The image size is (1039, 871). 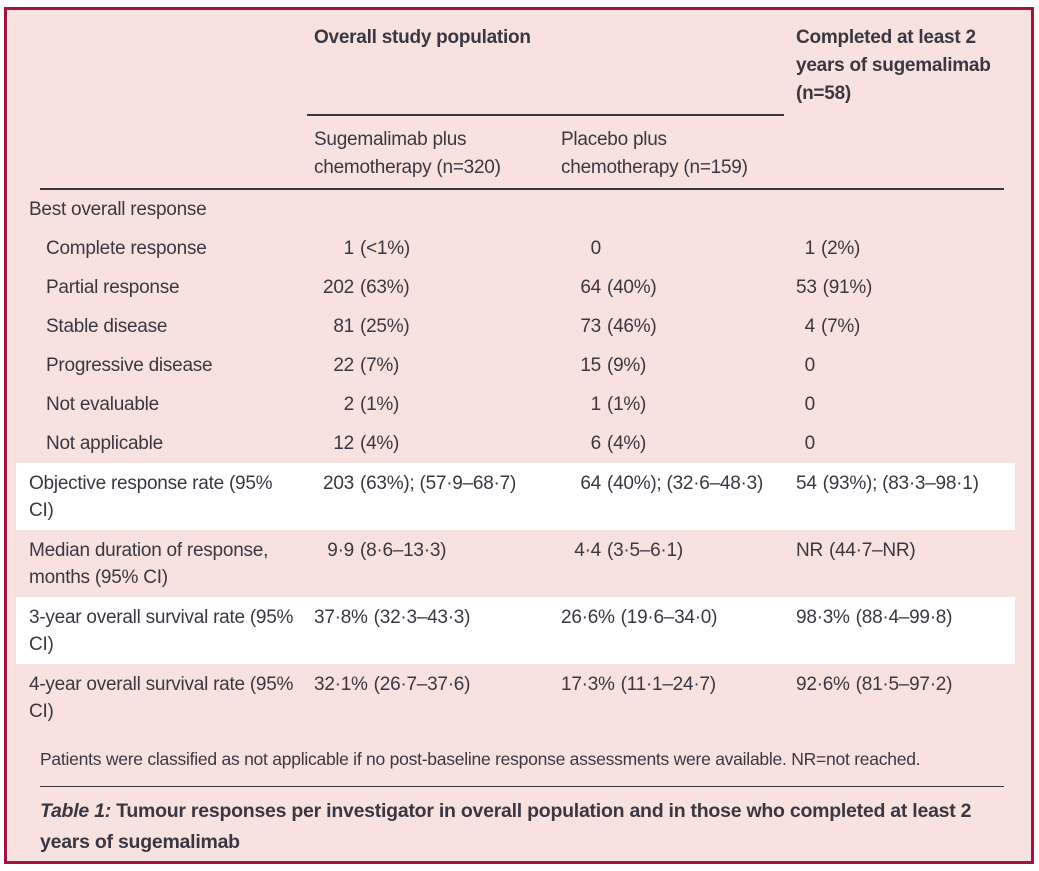 I want to click on table-cell: 64 (40%); (32·6–48·3), so click(x=678, y=483).